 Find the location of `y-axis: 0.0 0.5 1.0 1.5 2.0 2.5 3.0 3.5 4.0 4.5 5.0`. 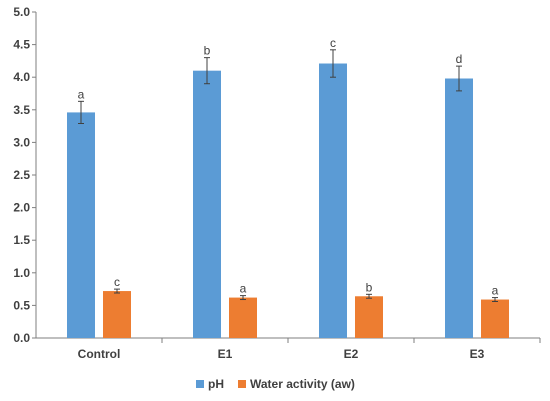

y-axis: 0.0 0.5 1.0 1.5 2.0 2.5 3.0 3.5 4.0 4.5 5.0 is located at coordinates (25, 175).